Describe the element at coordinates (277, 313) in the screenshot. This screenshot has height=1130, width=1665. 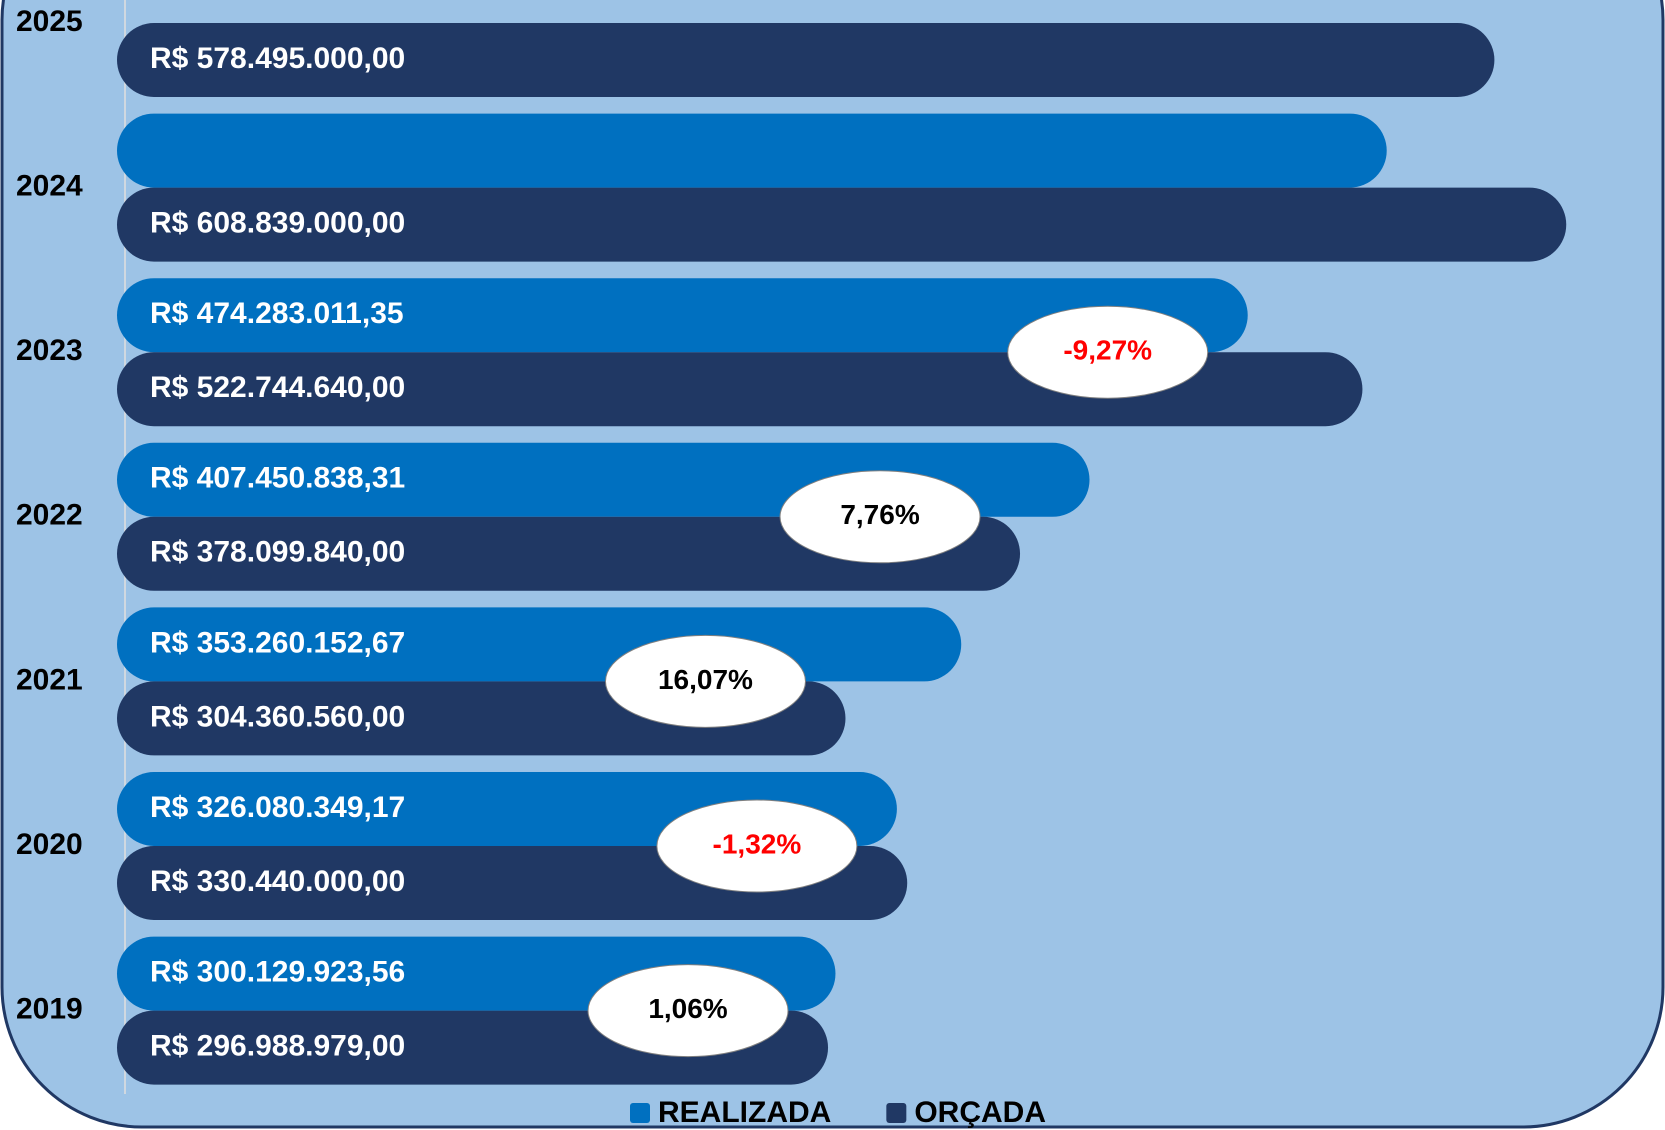
I see `value-label: R$ 474.283.011,35` at that location.